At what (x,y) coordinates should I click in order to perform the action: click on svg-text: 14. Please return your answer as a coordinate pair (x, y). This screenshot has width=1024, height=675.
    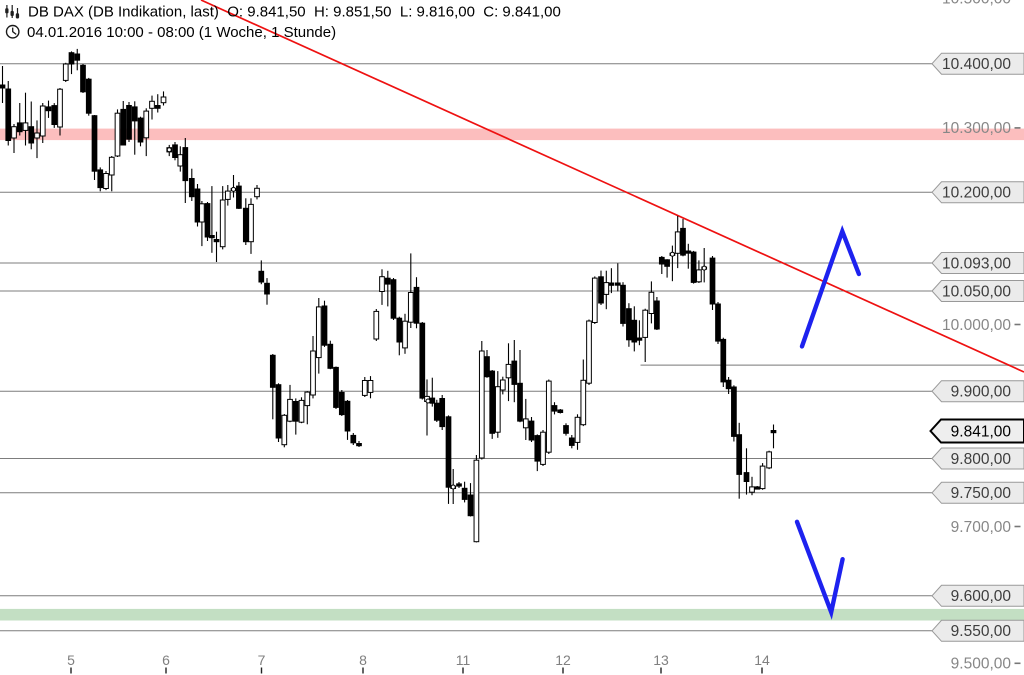
    Looking at the image, I should click on (762, 660).